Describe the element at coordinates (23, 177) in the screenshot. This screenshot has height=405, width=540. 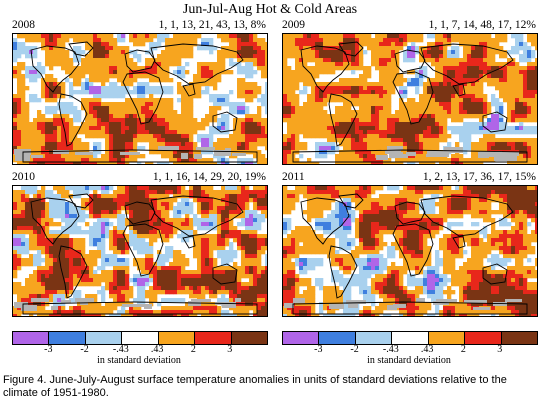
I see `panel-year: 2010` at that location.